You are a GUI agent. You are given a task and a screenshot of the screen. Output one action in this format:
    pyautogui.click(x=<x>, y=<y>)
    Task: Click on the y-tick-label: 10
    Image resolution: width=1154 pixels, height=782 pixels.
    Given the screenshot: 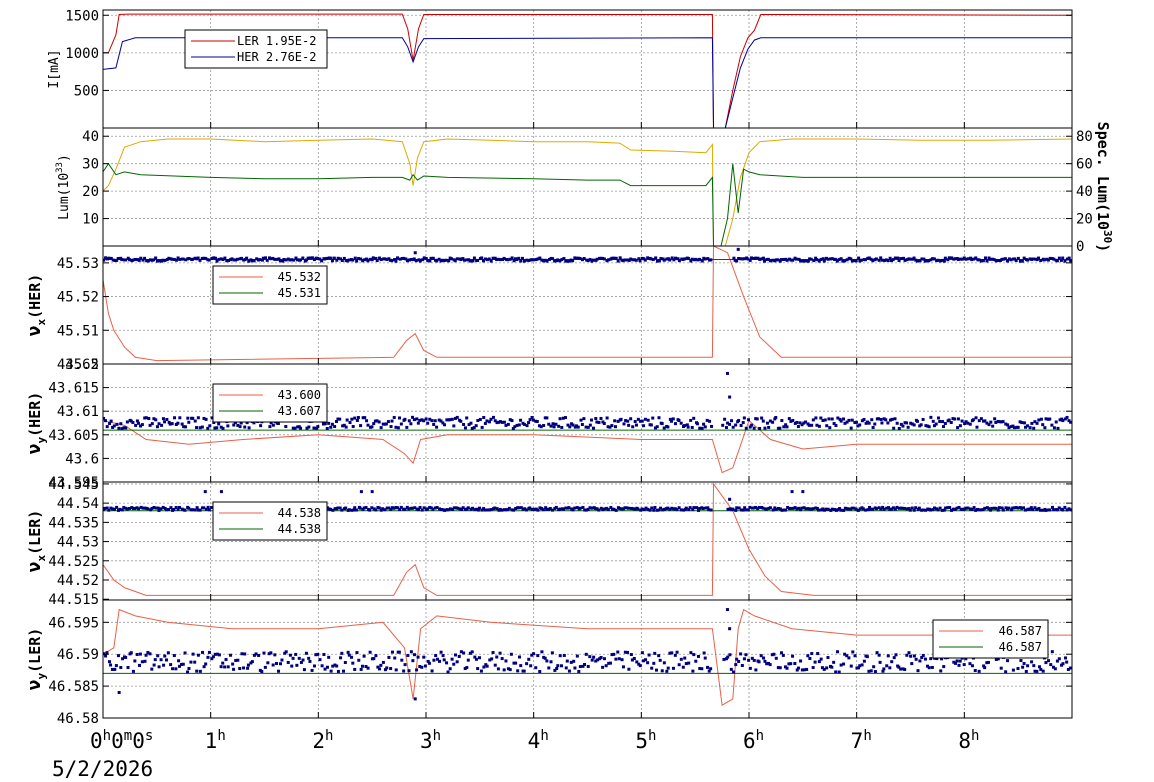 What is the action you would take?
    pyautogui.click(x=90, y=220)
    